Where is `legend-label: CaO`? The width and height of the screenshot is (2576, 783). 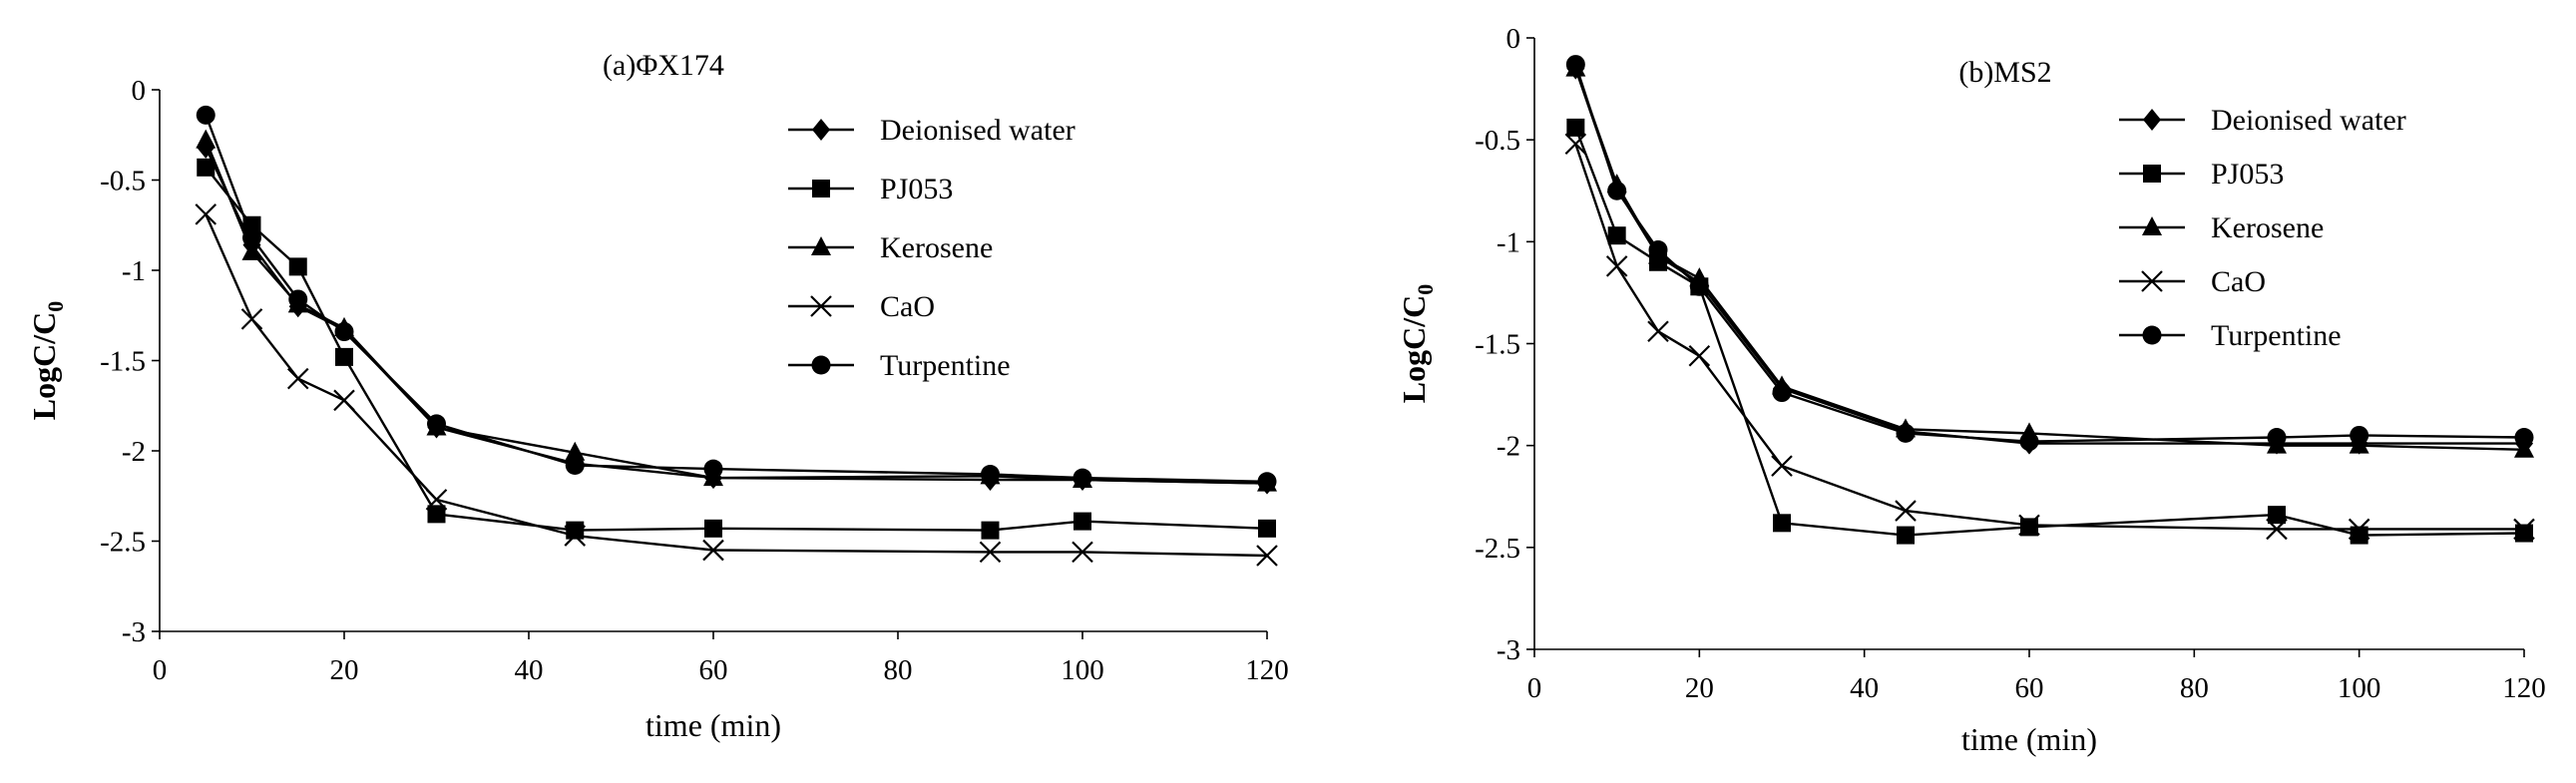
legend-label: CaO is located at coordinates (2238, 281).